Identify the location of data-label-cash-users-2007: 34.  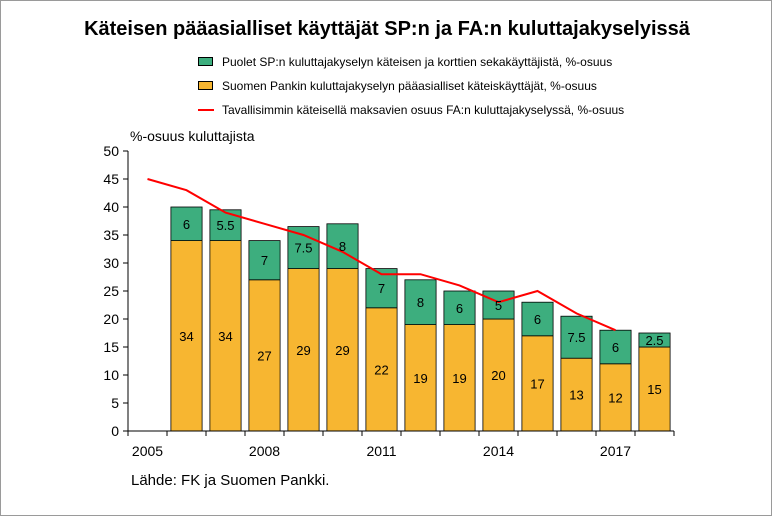
(225, 336).